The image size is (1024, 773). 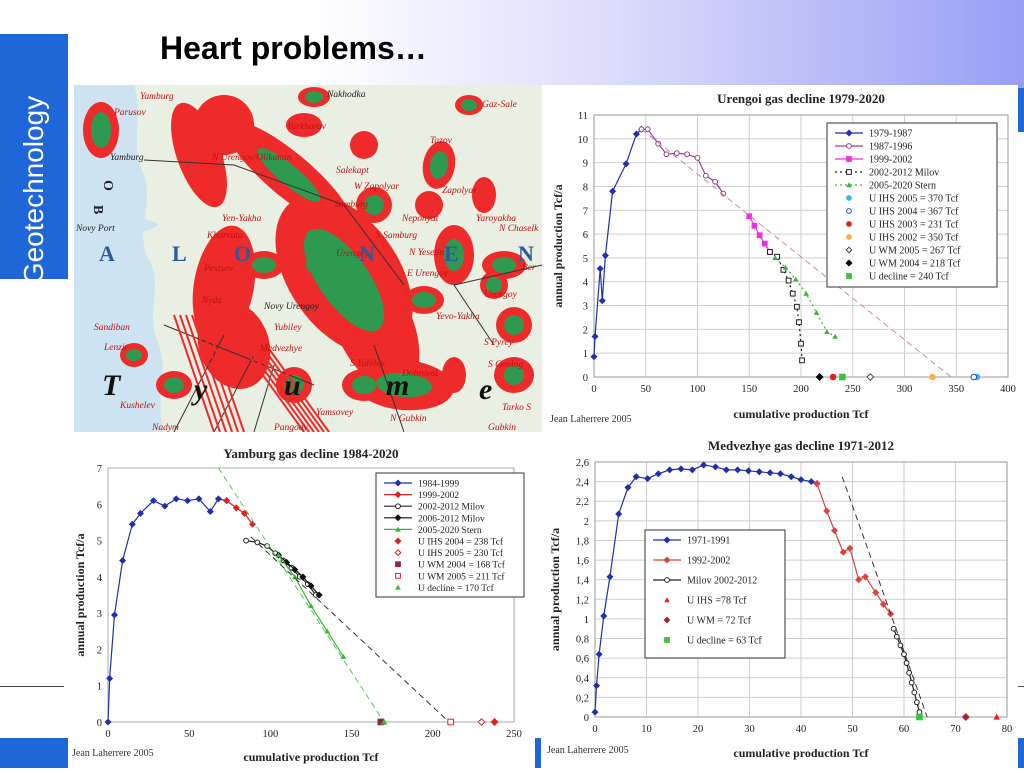 What do you see at coordinates (706, 588) in the screenshot?
I see `series-1971-1991` at bounding box center [706, 588].